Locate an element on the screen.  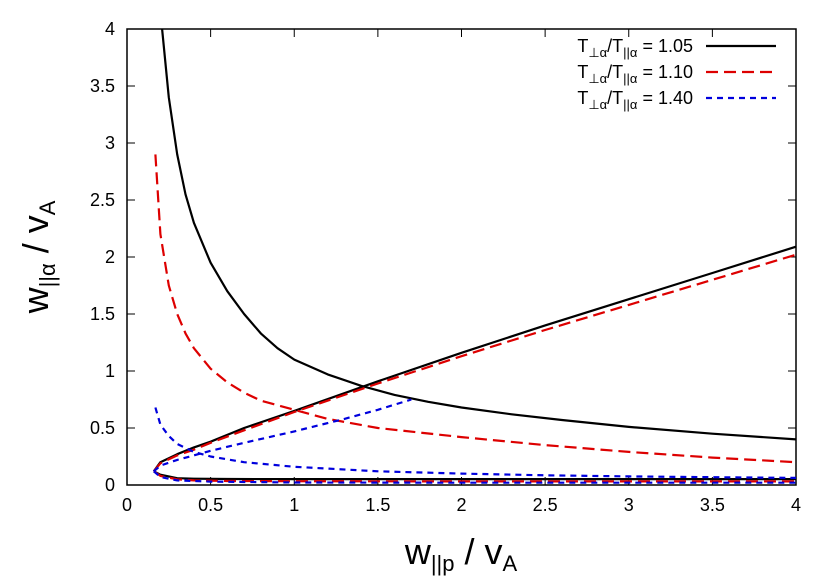
y-tick-labels: 0 0.5 1 1.5 2 2.5 3 3.5 4 is located at coordinates (102, 257).